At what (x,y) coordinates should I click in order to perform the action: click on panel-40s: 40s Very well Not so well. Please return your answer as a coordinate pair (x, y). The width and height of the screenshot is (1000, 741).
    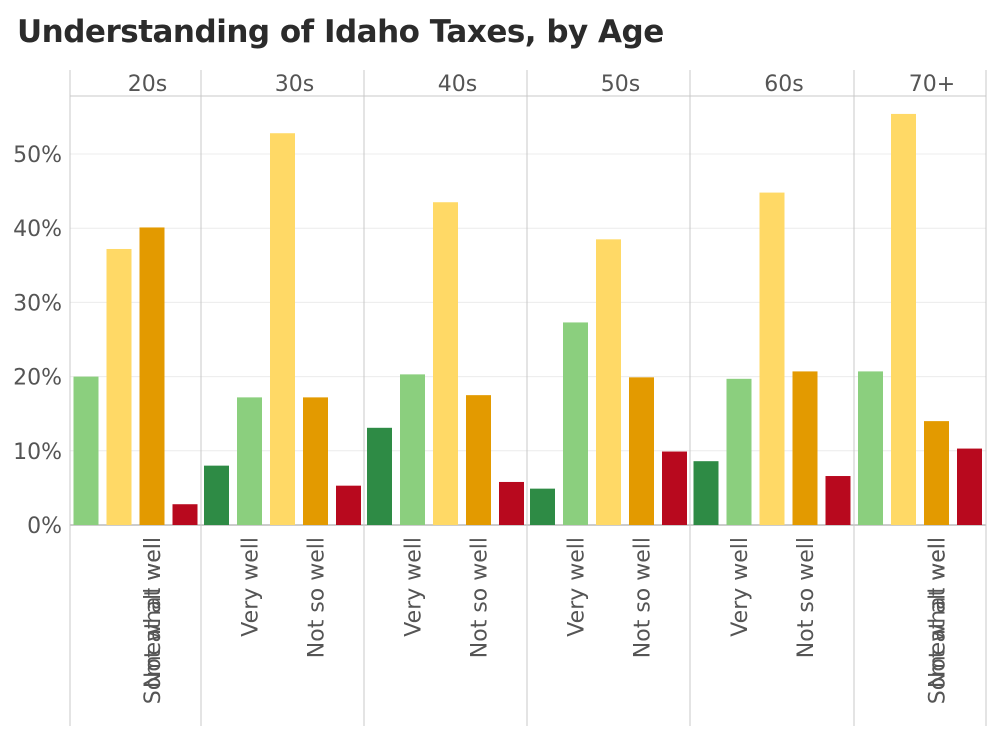
    Looking at the image, I should click on (445, 365).